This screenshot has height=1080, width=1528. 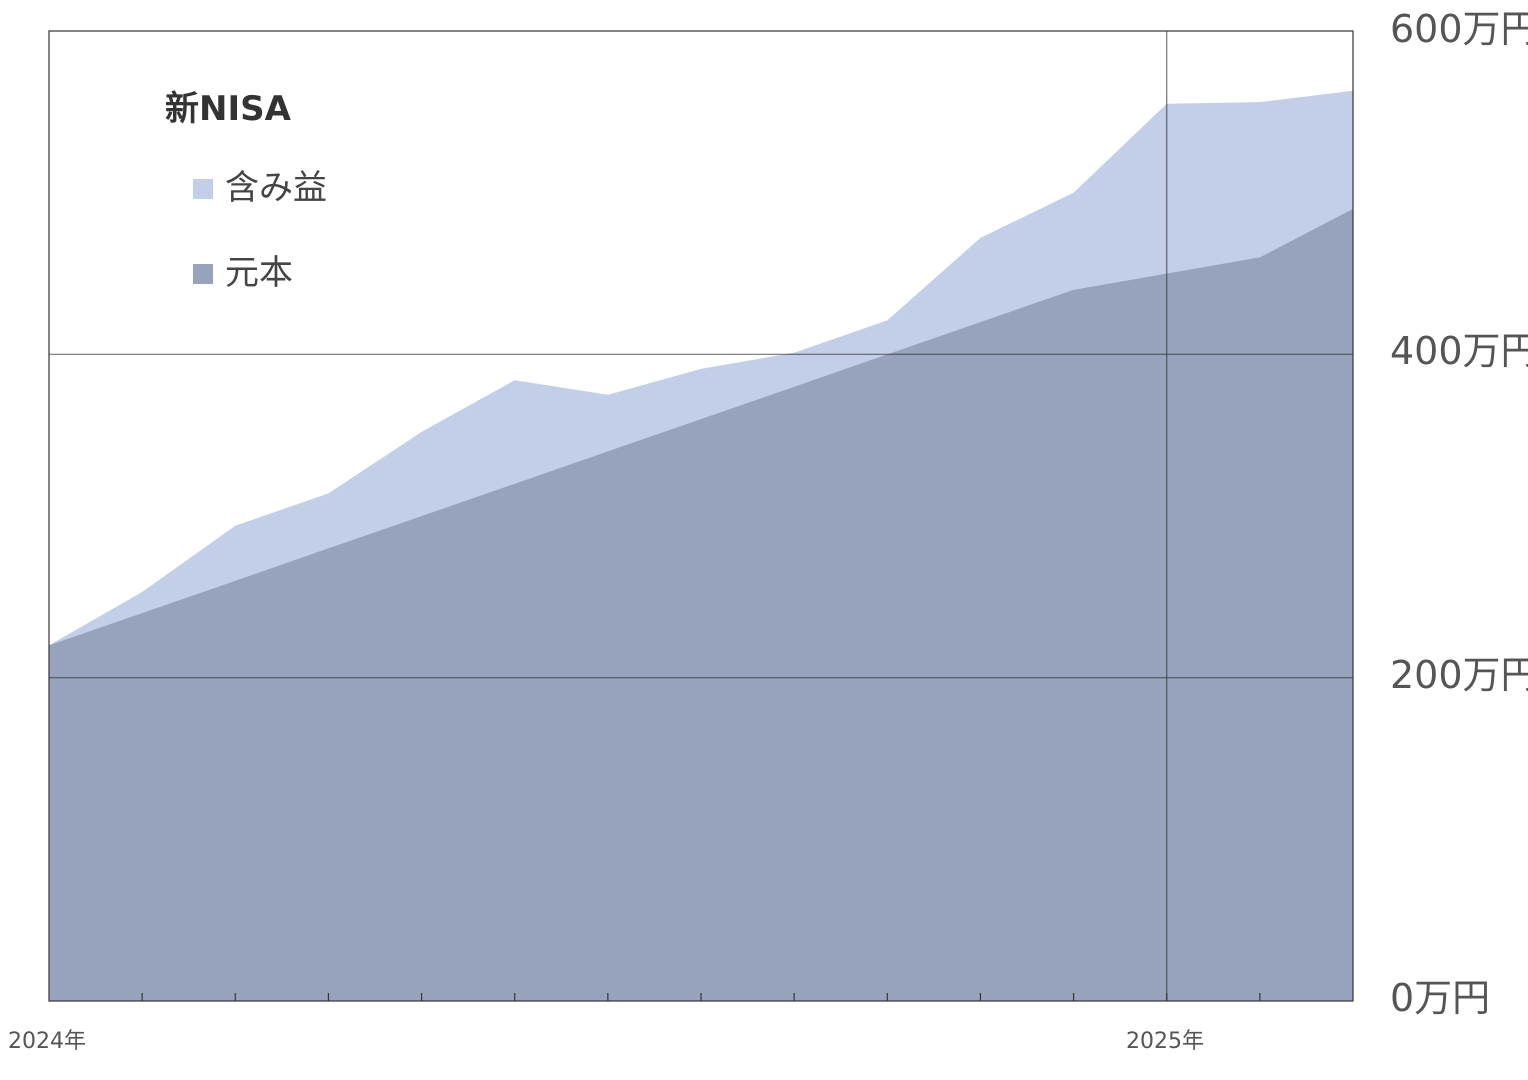 What do you see at coordinates (1440, 998) in the screenshot?
I see `y-tick-label-0: 0万円` at bounding box center [1440, 998].